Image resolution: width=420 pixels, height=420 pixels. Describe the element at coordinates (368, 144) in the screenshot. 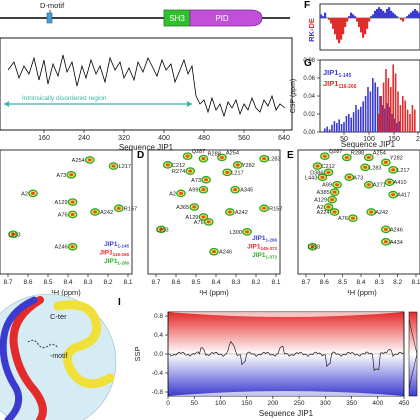

I see `panel-g-xlabel: Sequence JIP1` at that location.